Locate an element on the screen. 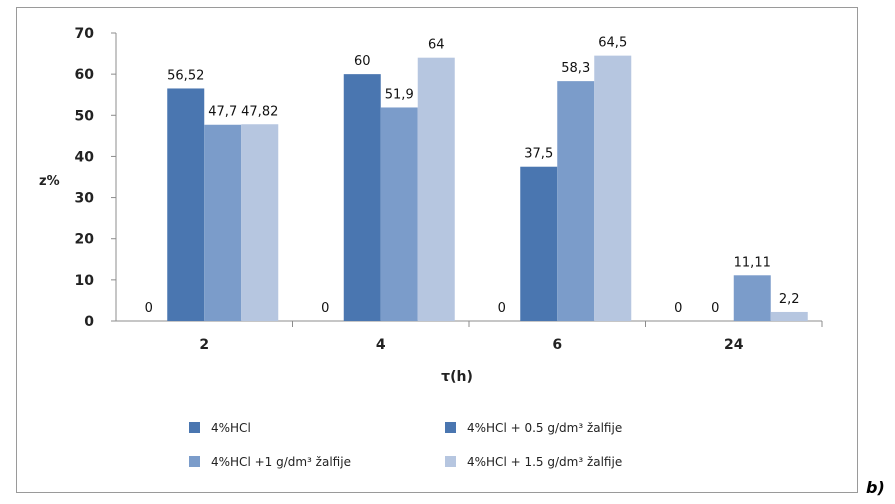  x-axis-title: τ(h) is located at coordinates (457, 377).